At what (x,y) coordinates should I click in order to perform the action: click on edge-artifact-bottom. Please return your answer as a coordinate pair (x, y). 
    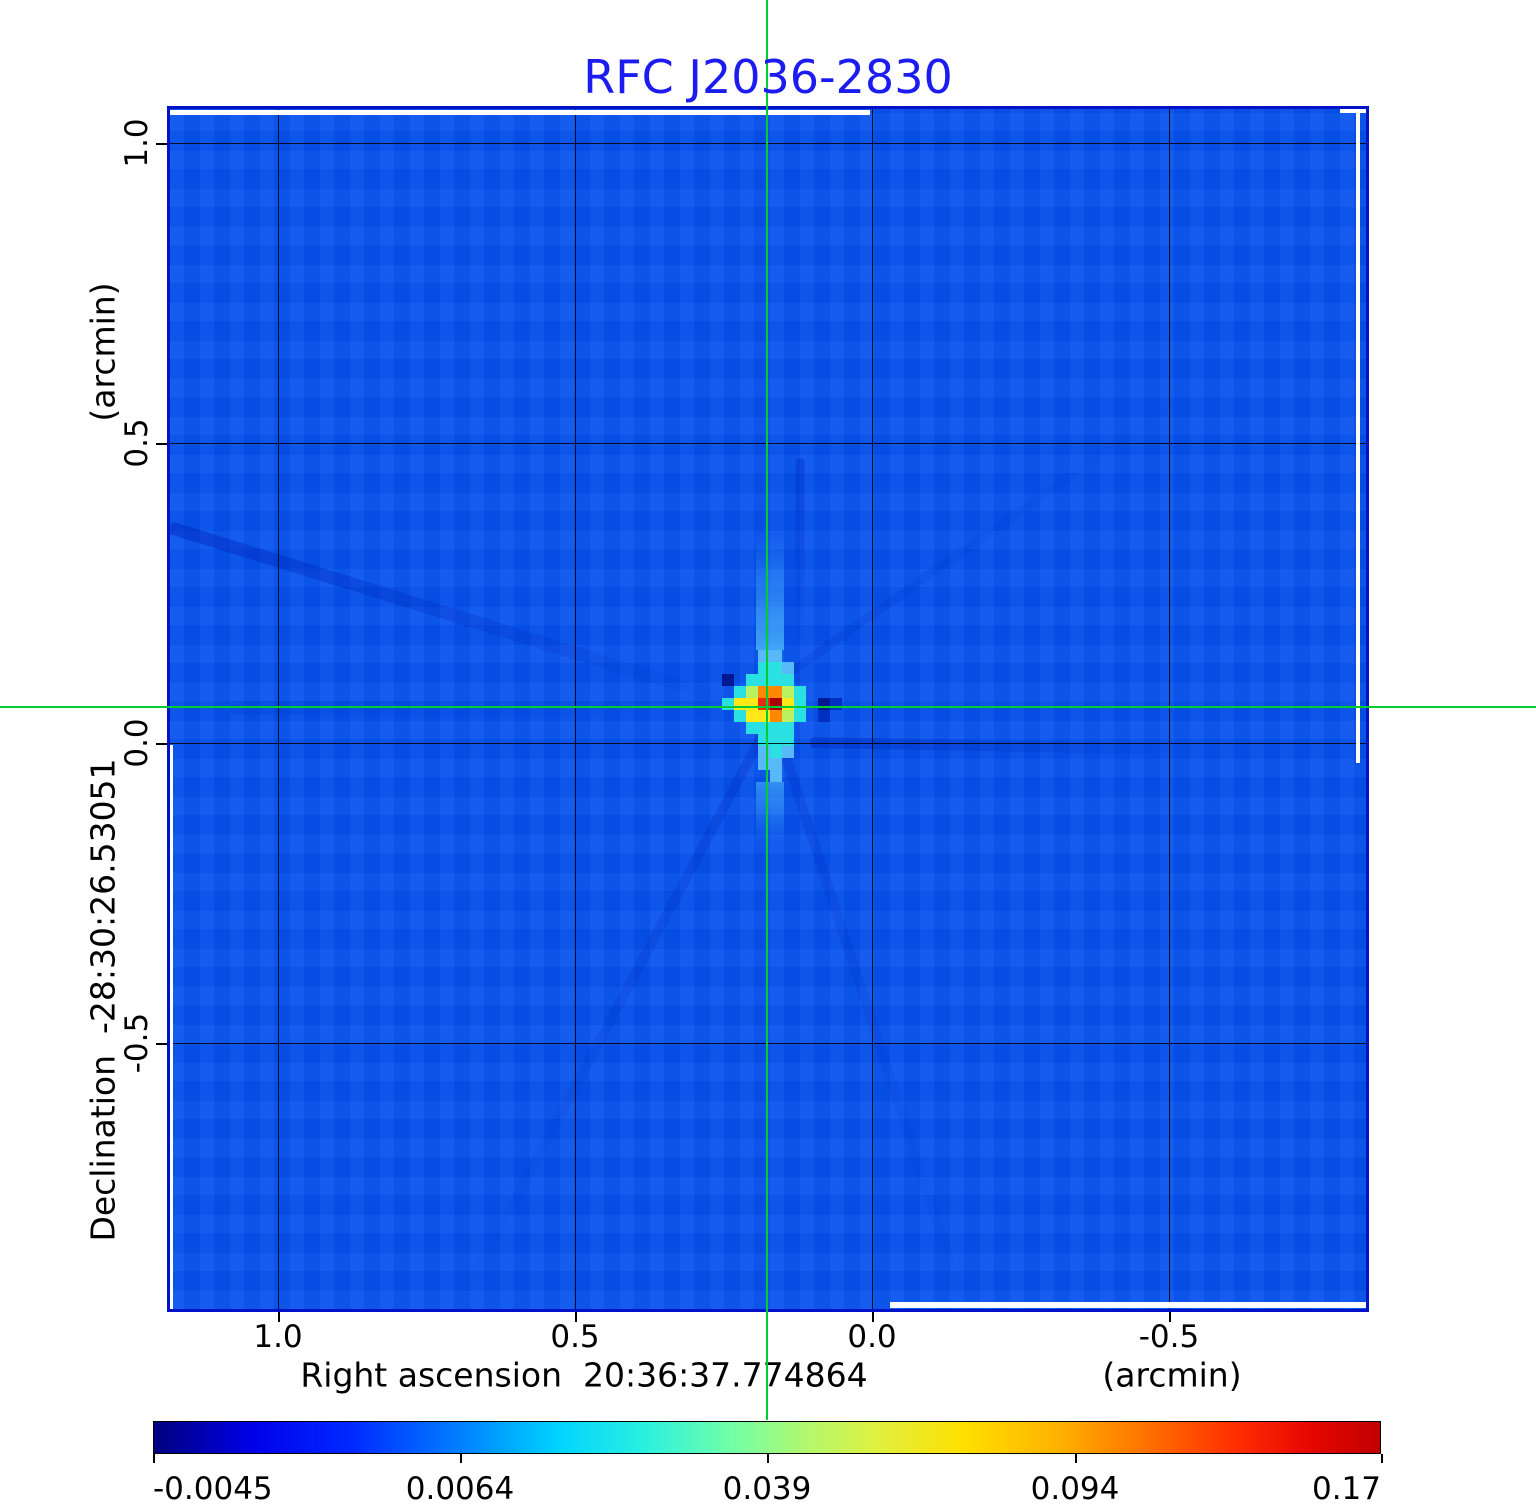
    Looking at the image, I should click on (1128, 1305).